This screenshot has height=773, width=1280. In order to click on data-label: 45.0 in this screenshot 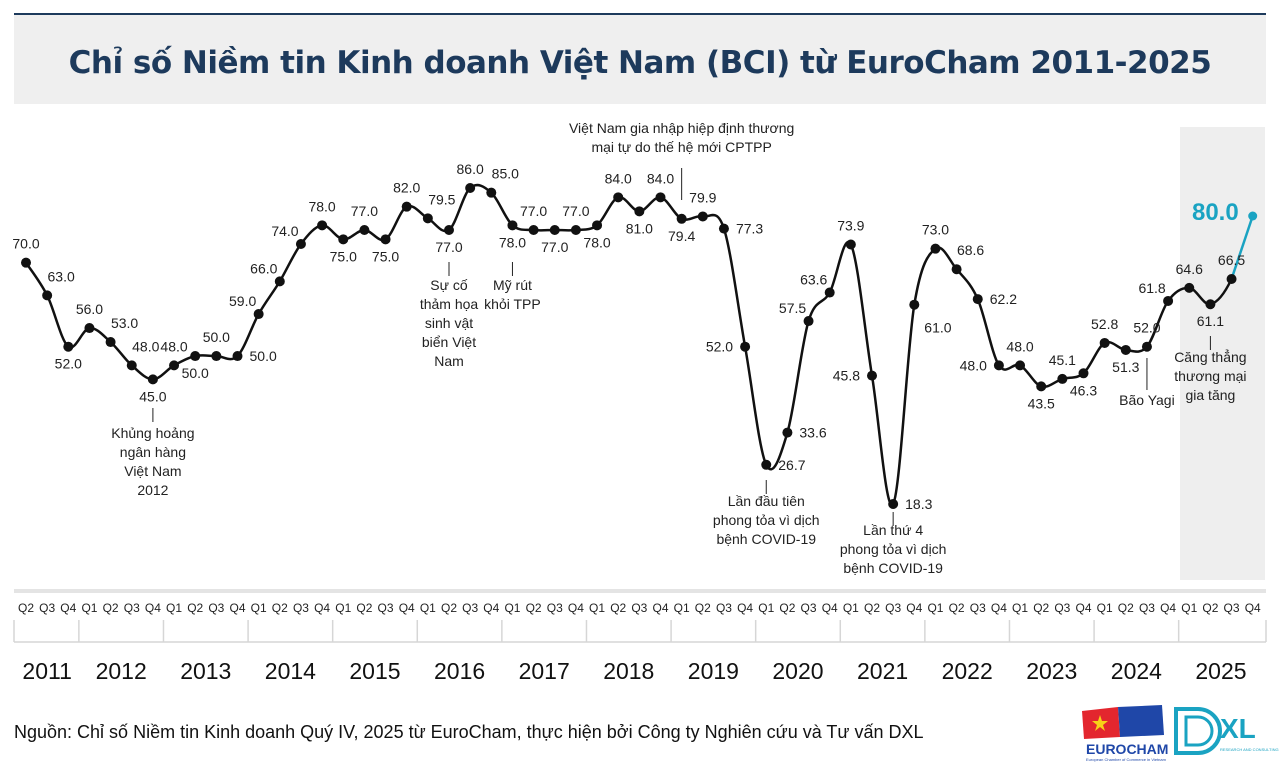, I will do `click(152, 396)`.